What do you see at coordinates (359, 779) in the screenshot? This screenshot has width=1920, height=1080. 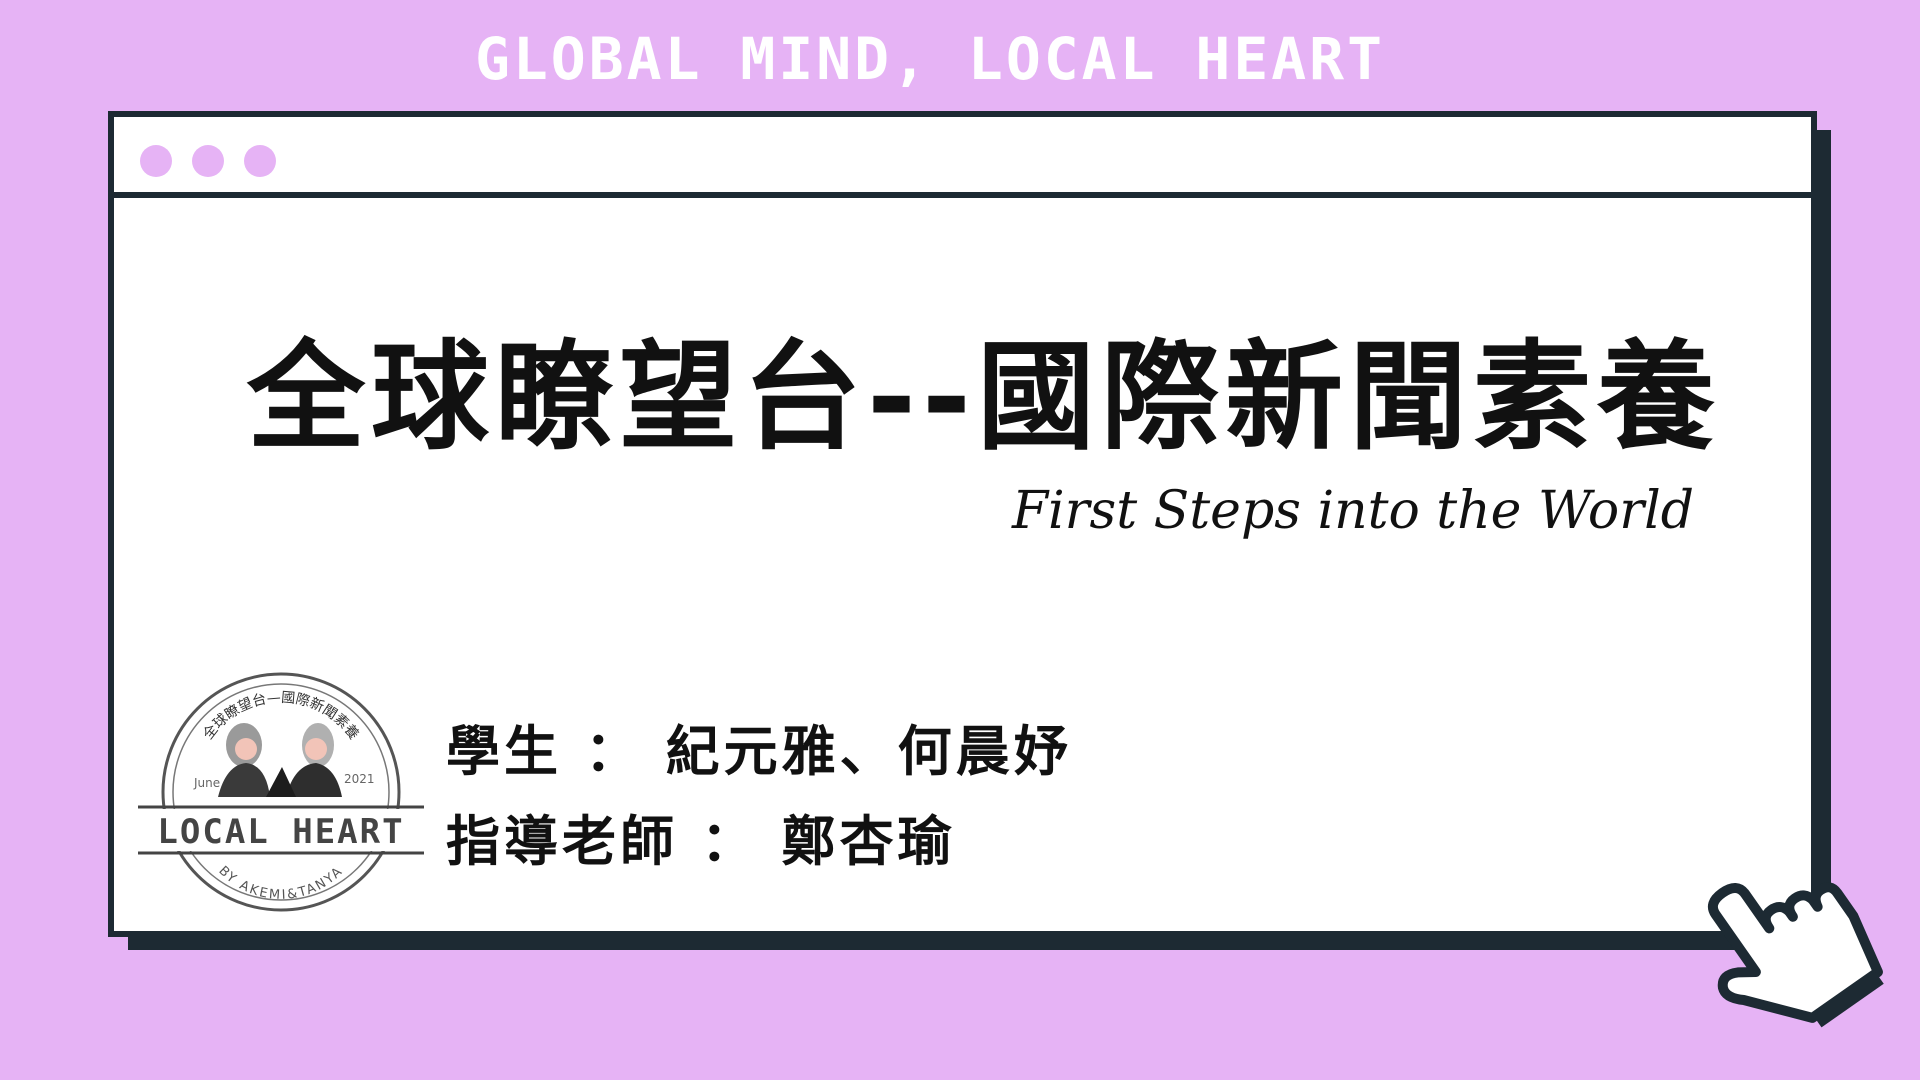 I see `logo-right-label: 2021` at bounding box center [359, 779].